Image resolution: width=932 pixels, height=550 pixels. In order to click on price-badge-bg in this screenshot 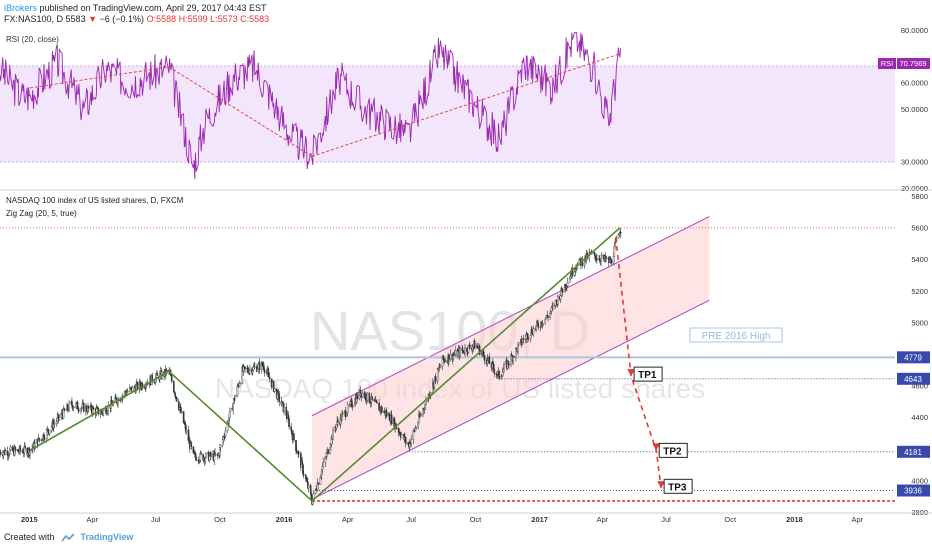, I will do `click(913, 378)`.